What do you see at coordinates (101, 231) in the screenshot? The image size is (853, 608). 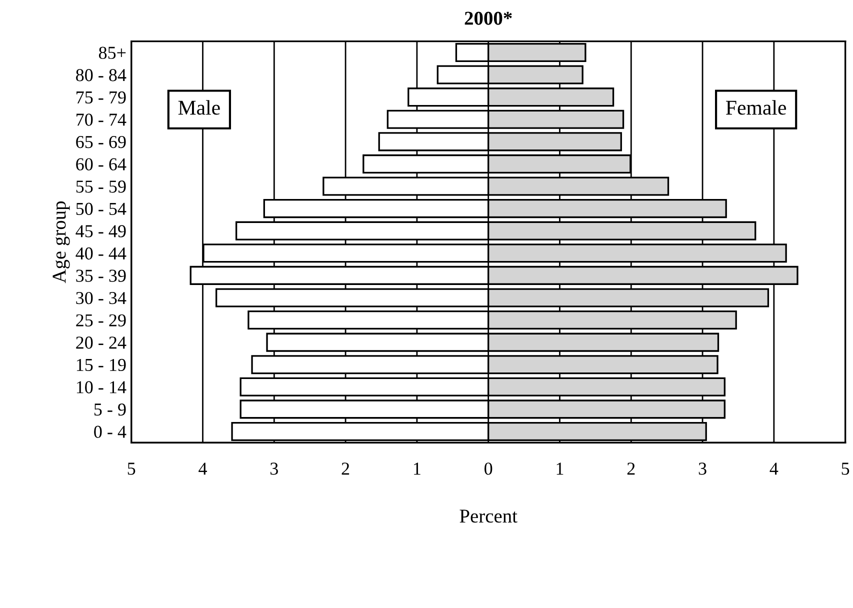 I see `y-tick-label: 45 - 49` at bounding box center [101, 231].